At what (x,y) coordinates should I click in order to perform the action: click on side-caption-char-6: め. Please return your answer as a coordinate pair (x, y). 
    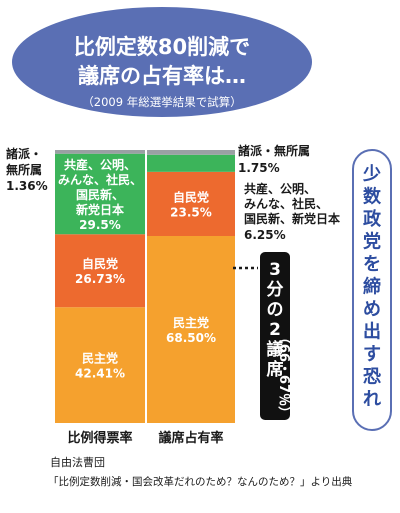
    Looking at the image, I should click on (372, 309).